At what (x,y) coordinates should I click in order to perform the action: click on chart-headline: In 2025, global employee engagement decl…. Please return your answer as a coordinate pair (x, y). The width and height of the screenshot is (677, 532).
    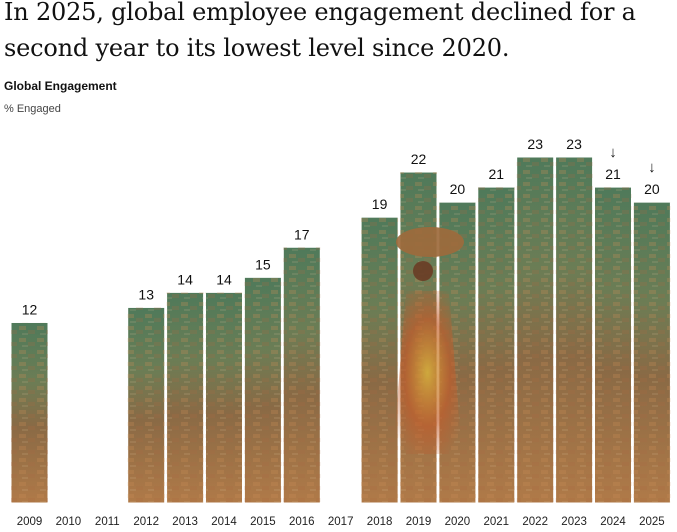
    Looking at the image, I should click on (320, 31).